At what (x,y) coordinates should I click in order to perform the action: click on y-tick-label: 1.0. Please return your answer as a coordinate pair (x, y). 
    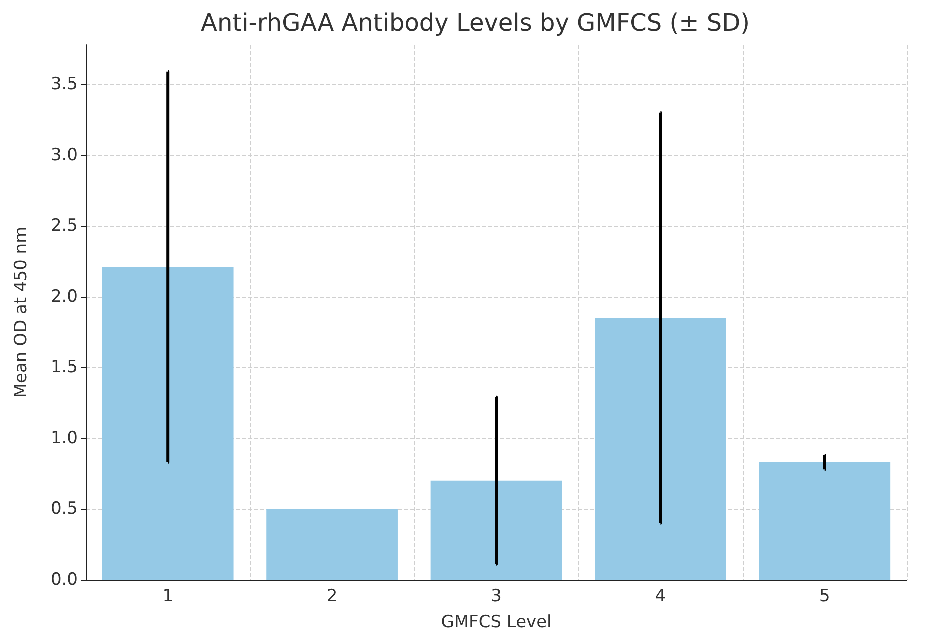
    Looking at the image, I should click on (64, 438).